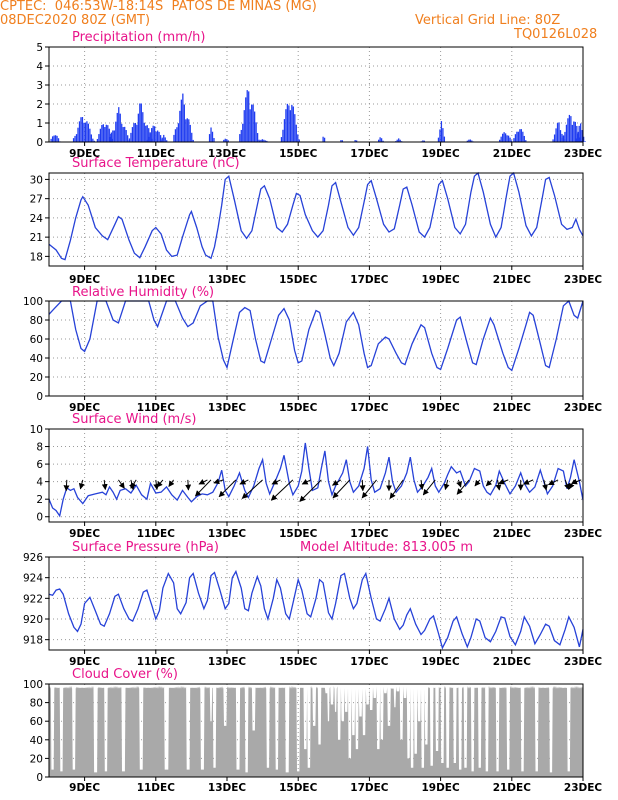 This screenshot has width=618, height=800. What do you see at coordinates (125, 674) in the screenshot?
I see `cloud-title: Cloud Cover (%)` at bounding box center [125, 674].